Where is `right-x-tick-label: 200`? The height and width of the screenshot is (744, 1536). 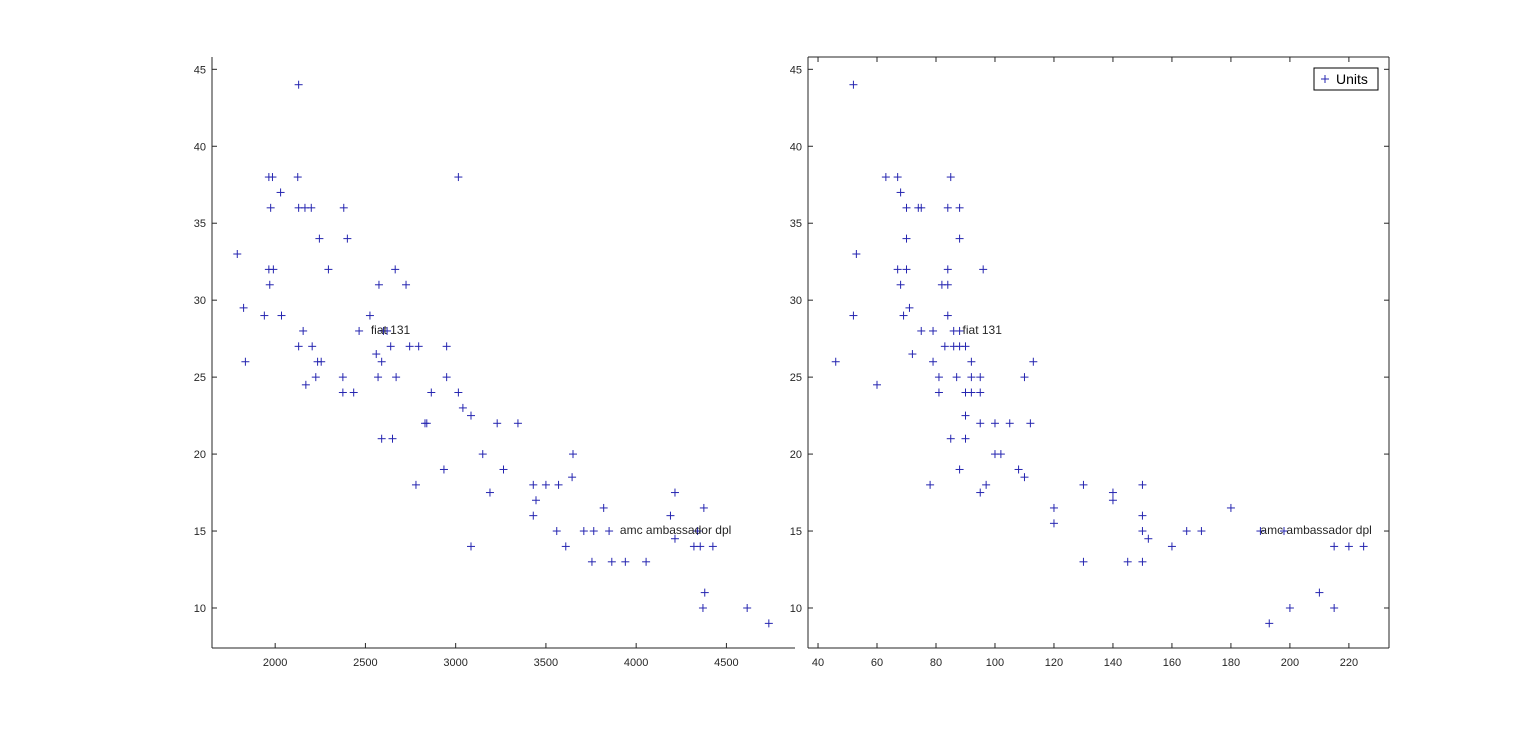 right-x-tick-label: 200 is located at coordinates (1290, 663).